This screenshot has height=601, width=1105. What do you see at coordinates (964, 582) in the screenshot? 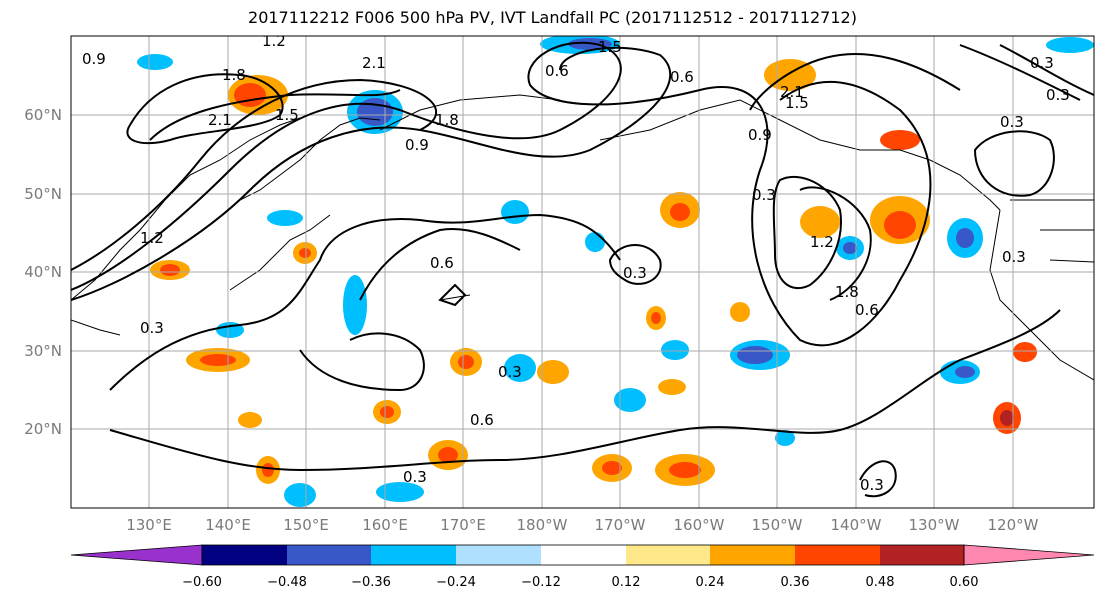
I see `colorbar-tick-label: 0.60` at bounding box center [964, 582].